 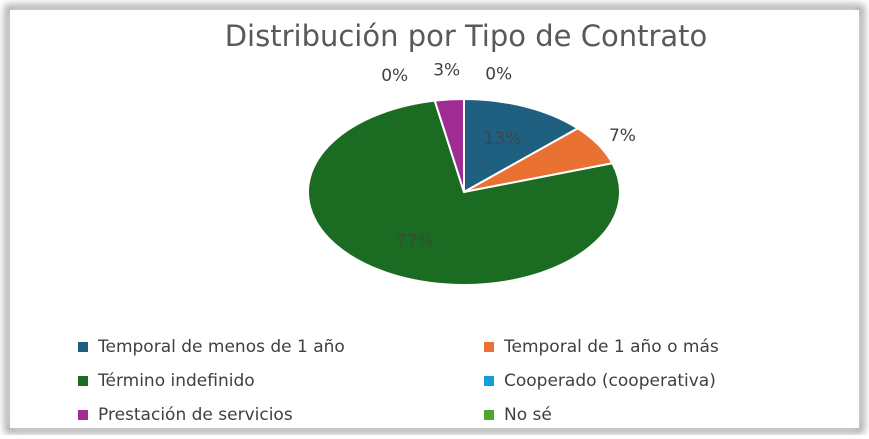 I want to click on data-label: 7%, so click(x=622, y=136).